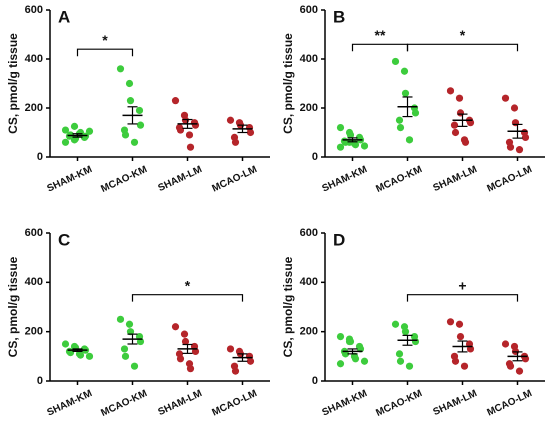 The image size is (550, 437). I want to click on panel-letter: C, so click(64, 239).